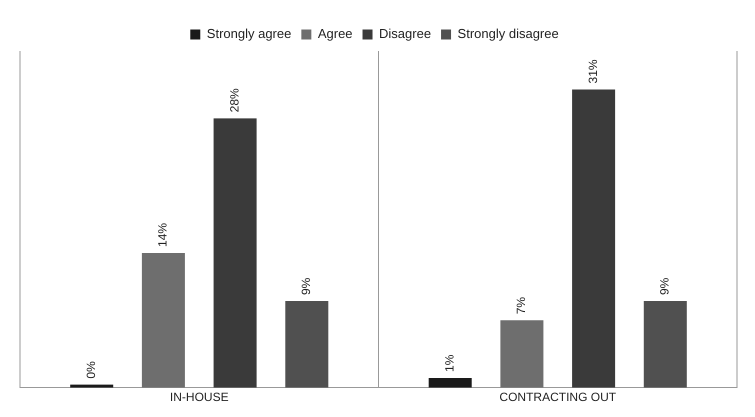 The width and height of the screenshot is (755, 417). What do you see at coordinates (508, 34) in the screenshot?
I see `legend-label: Strongly disagree` at bounding box center [508, 34].